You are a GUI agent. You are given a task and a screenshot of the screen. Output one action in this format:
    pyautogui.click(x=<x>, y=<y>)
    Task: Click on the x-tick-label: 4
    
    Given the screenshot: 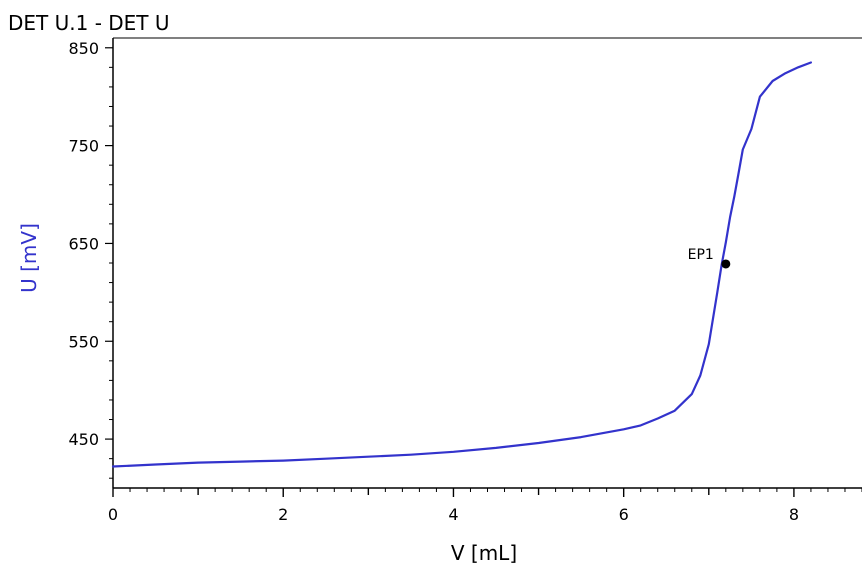 What is the action you would take?
    pyautogui.click(x=453, y=514)
    